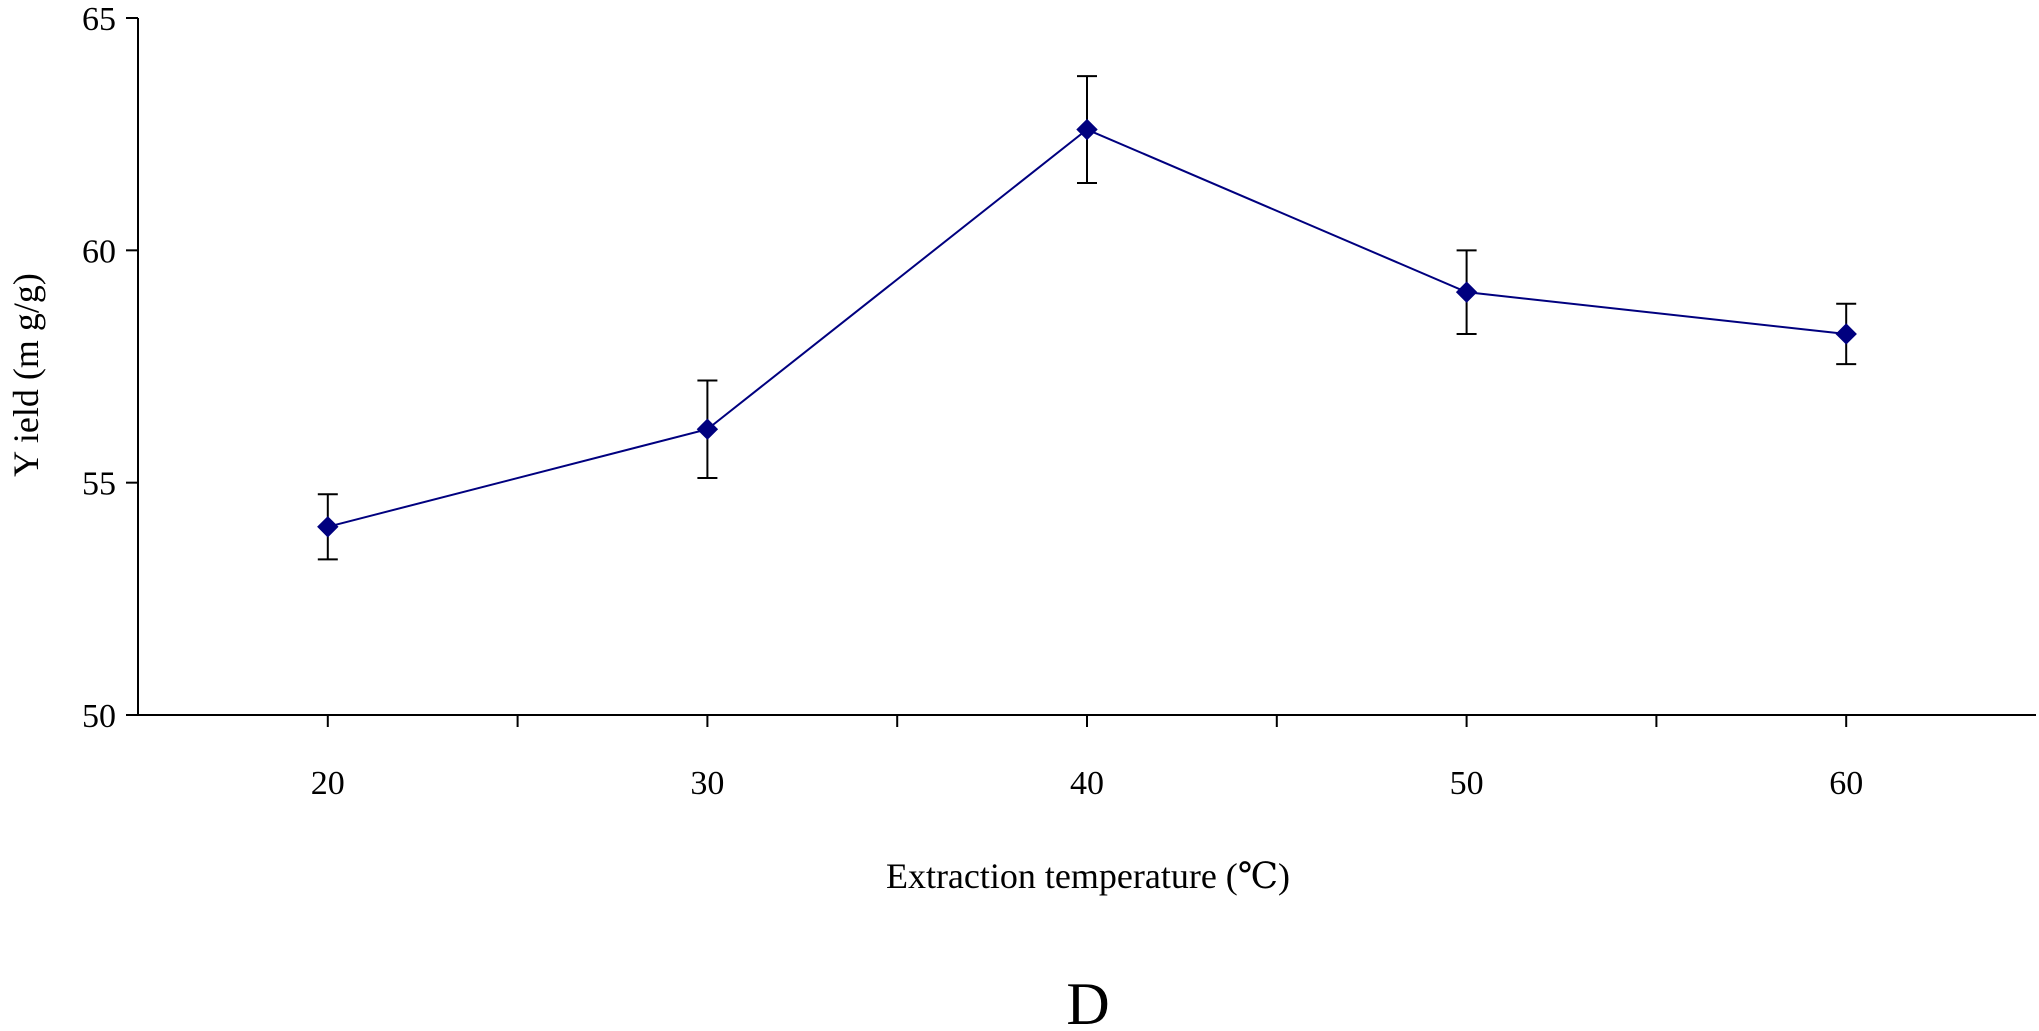  Describe the element at coordinates (1846, 783) in the screenshot. I see `x-tick-label: 60` at that location.